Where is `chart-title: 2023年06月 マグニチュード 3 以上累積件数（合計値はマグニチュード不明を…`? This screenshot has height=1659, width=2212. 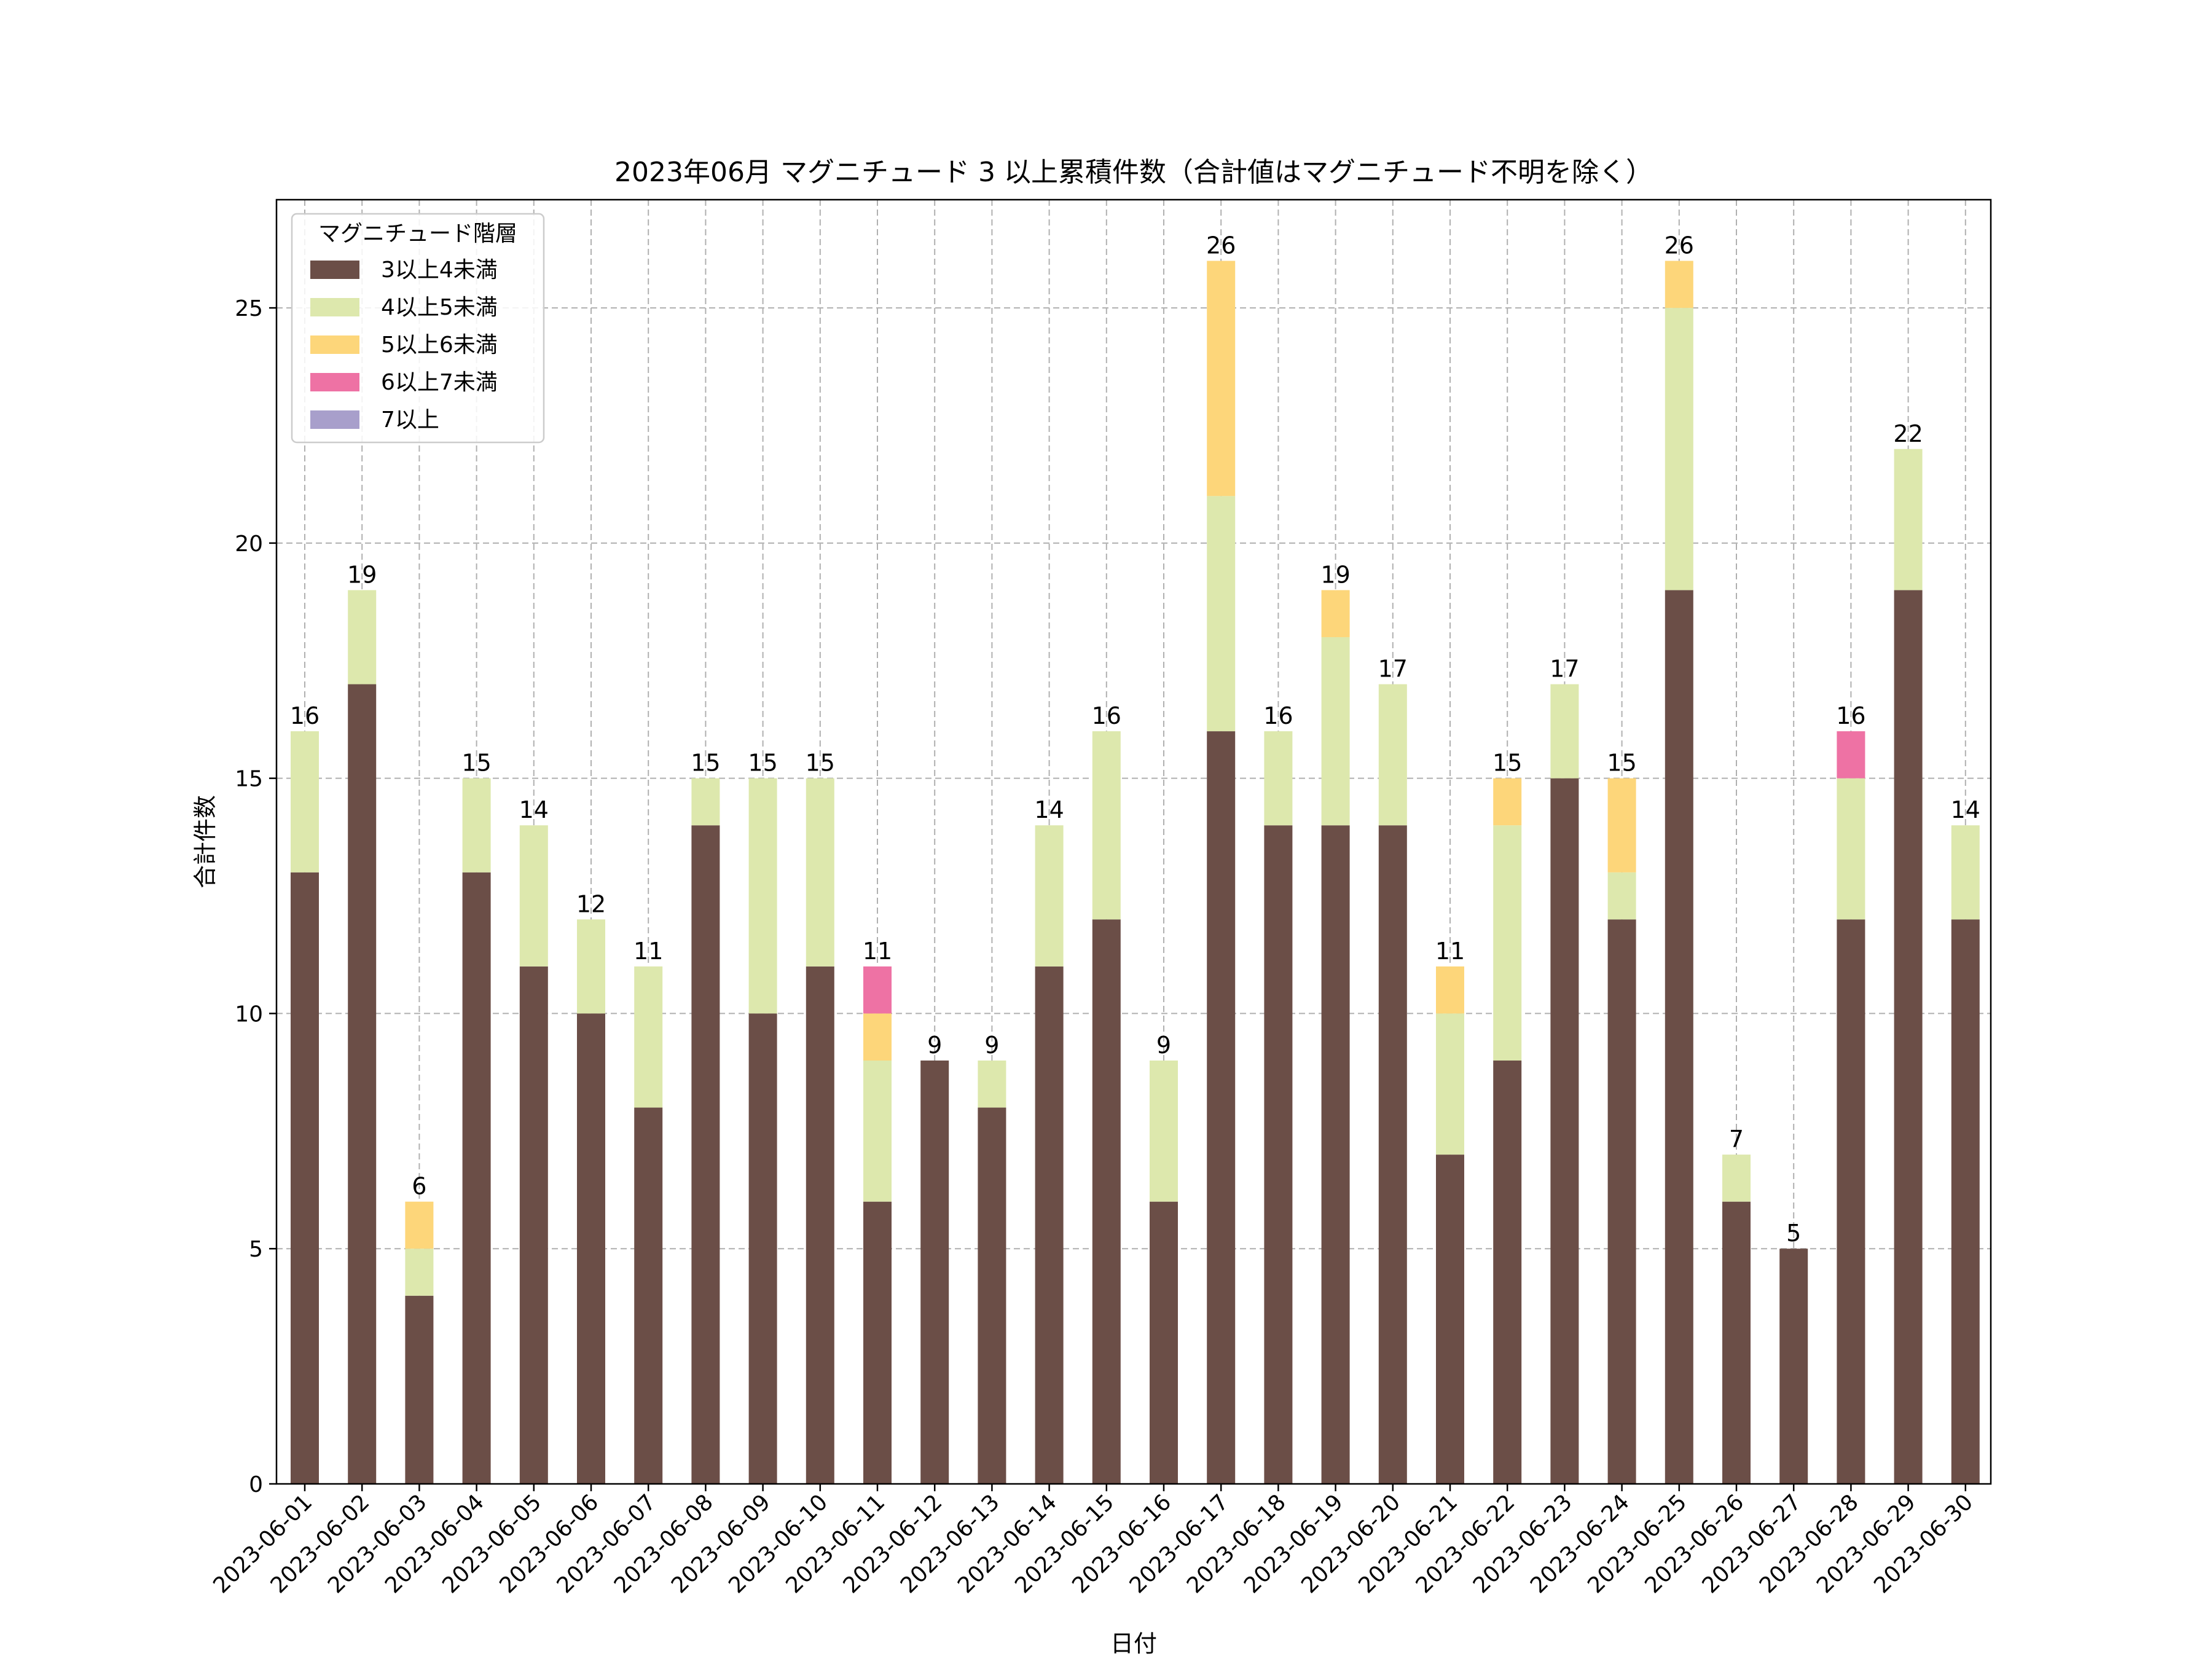
chart-title: 2023年06月 マグニチュード 3 以上累積件数（合計値はマグニチュード不明を… is located at coordinates (1133, 172).